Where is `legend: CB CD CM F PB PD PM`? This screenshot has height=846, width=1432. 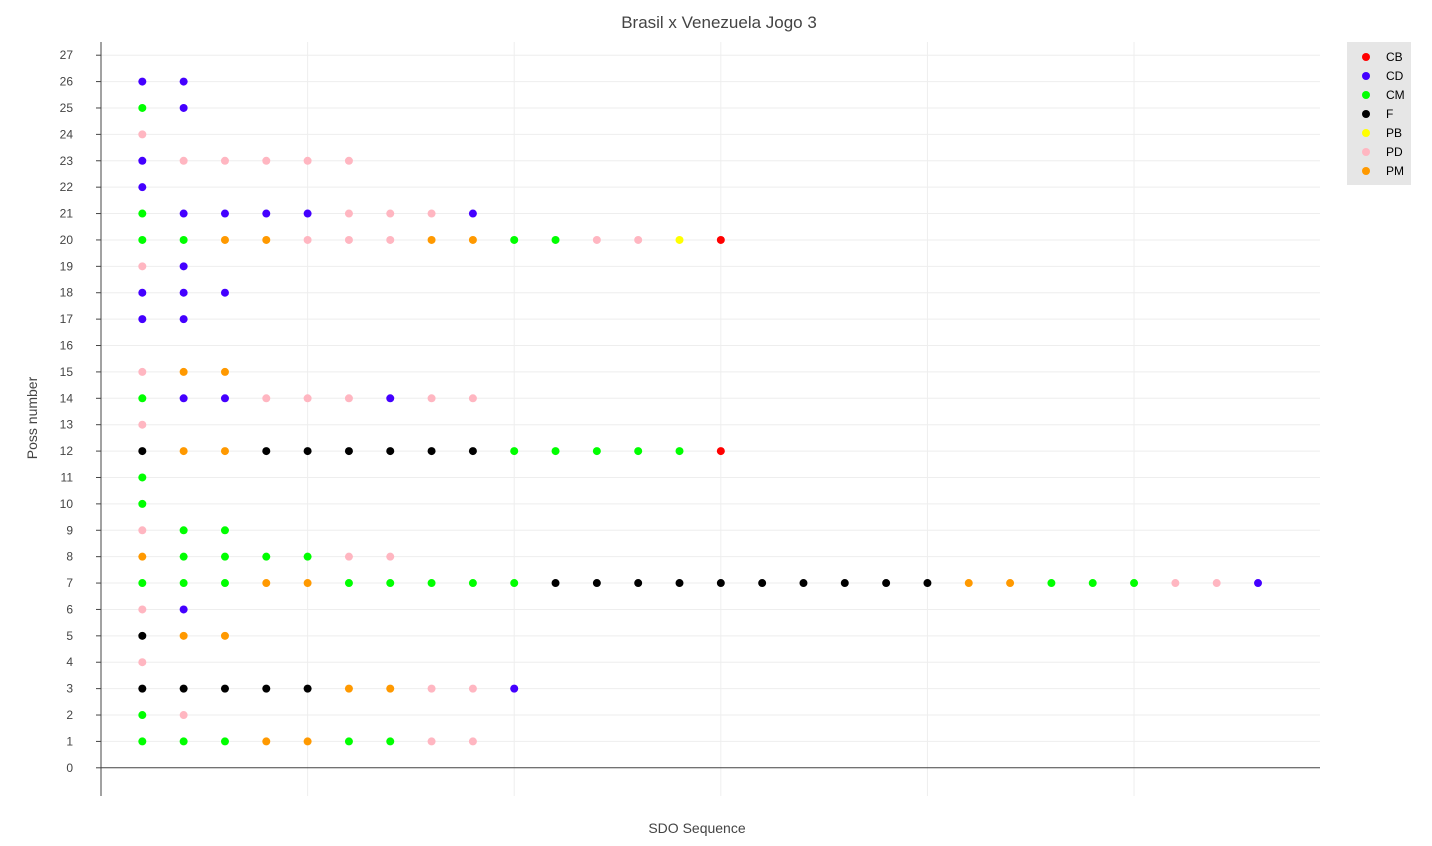 legend: CB CD CM F PB PD PM is located at coordinates (1379, 113).